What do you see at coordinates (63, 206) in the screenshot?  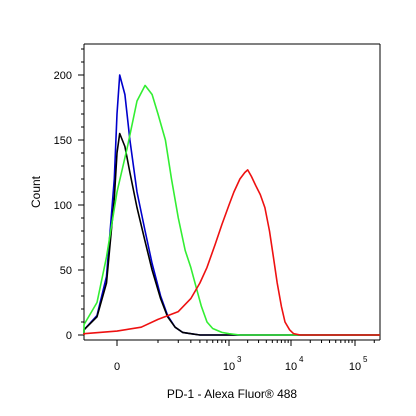 I see `y-tick-label: 100` at bounding box center [63, 206].